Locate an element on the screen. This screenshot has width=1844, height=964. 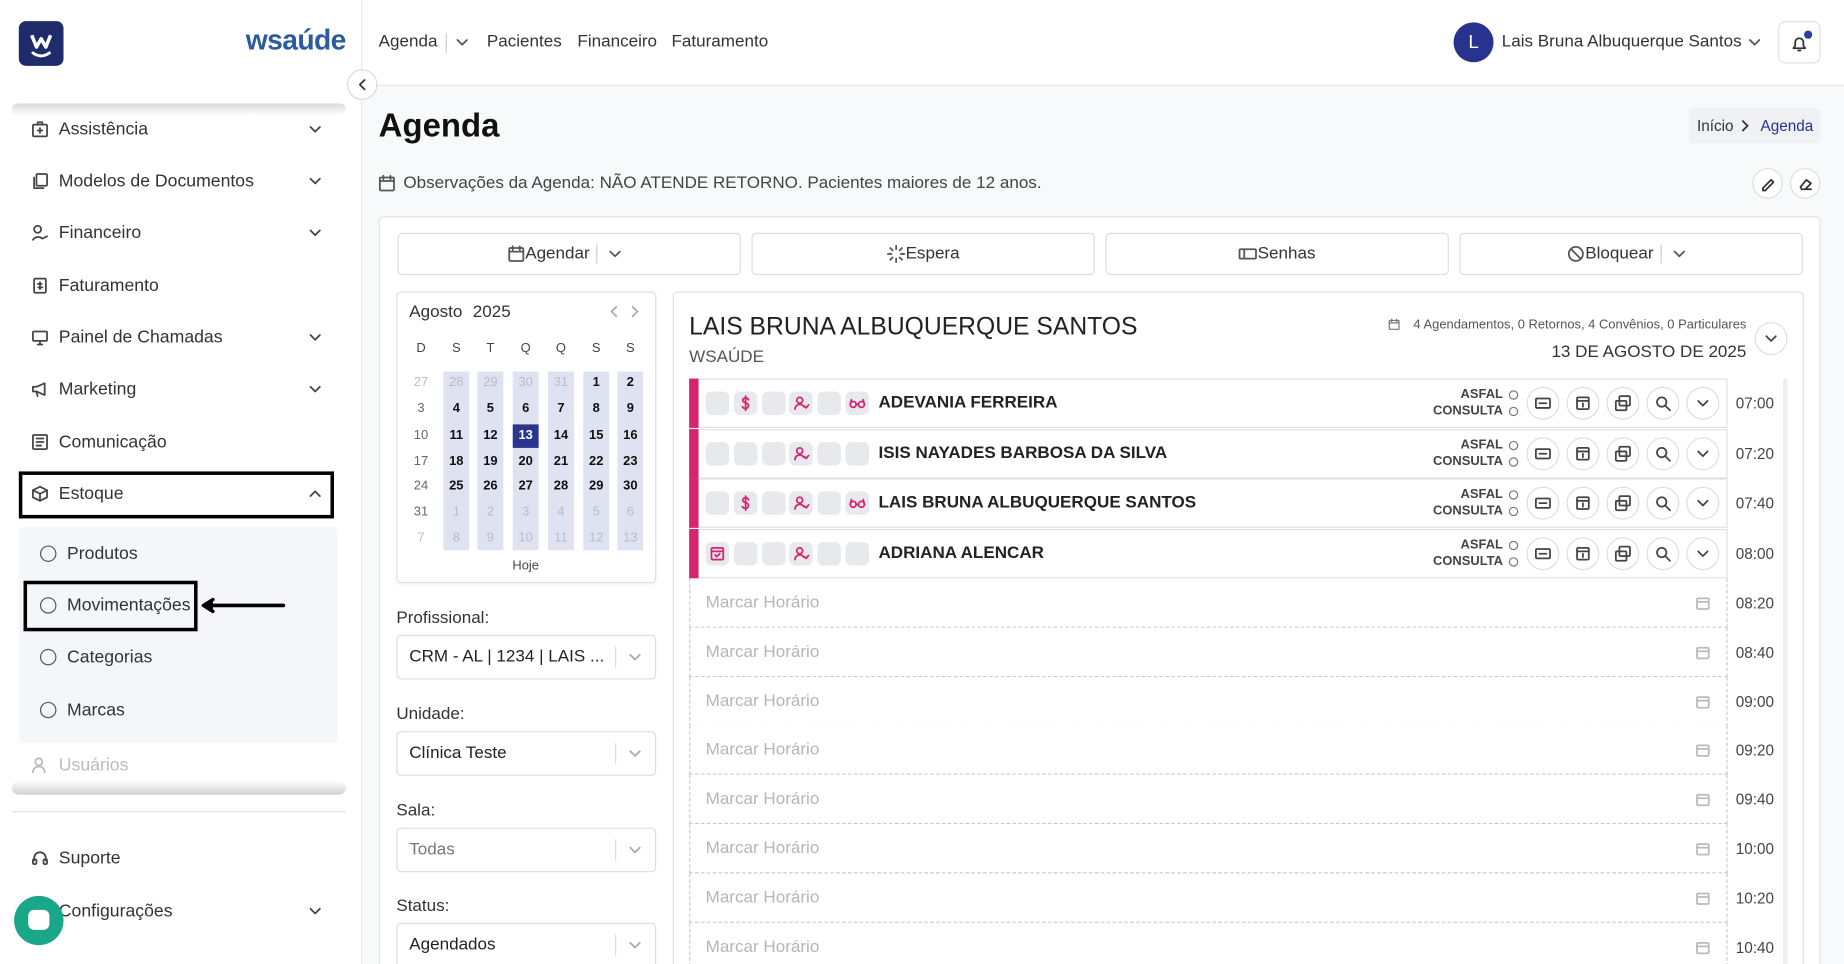
calendar-day: 2 is located at coordinates (630, 382).